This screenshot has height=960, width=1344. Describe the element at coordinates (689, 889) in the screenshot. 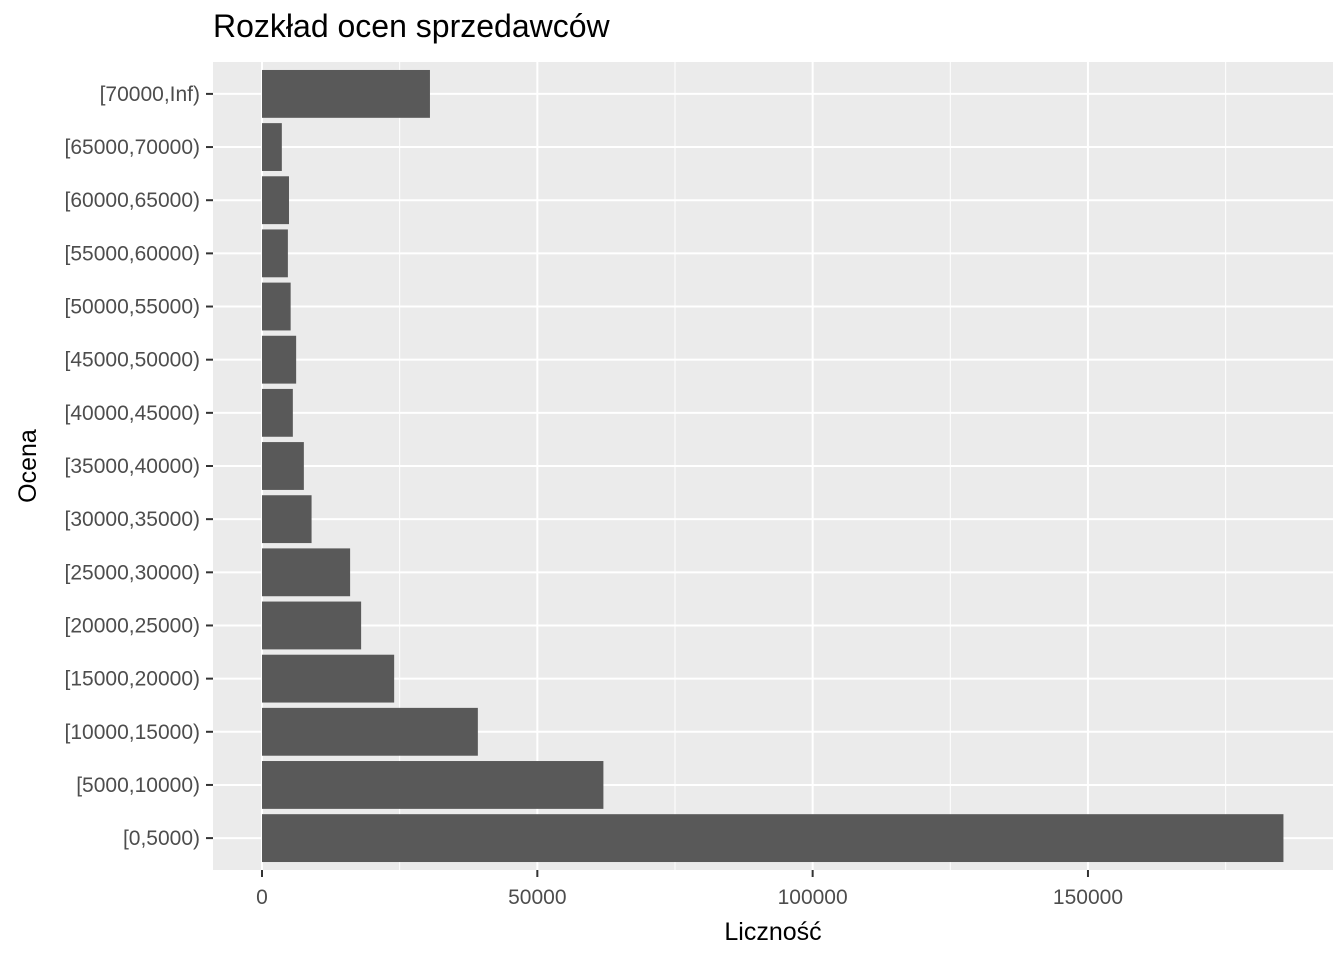

I see `x-axis: 0 50000 100000 150000` at that location.